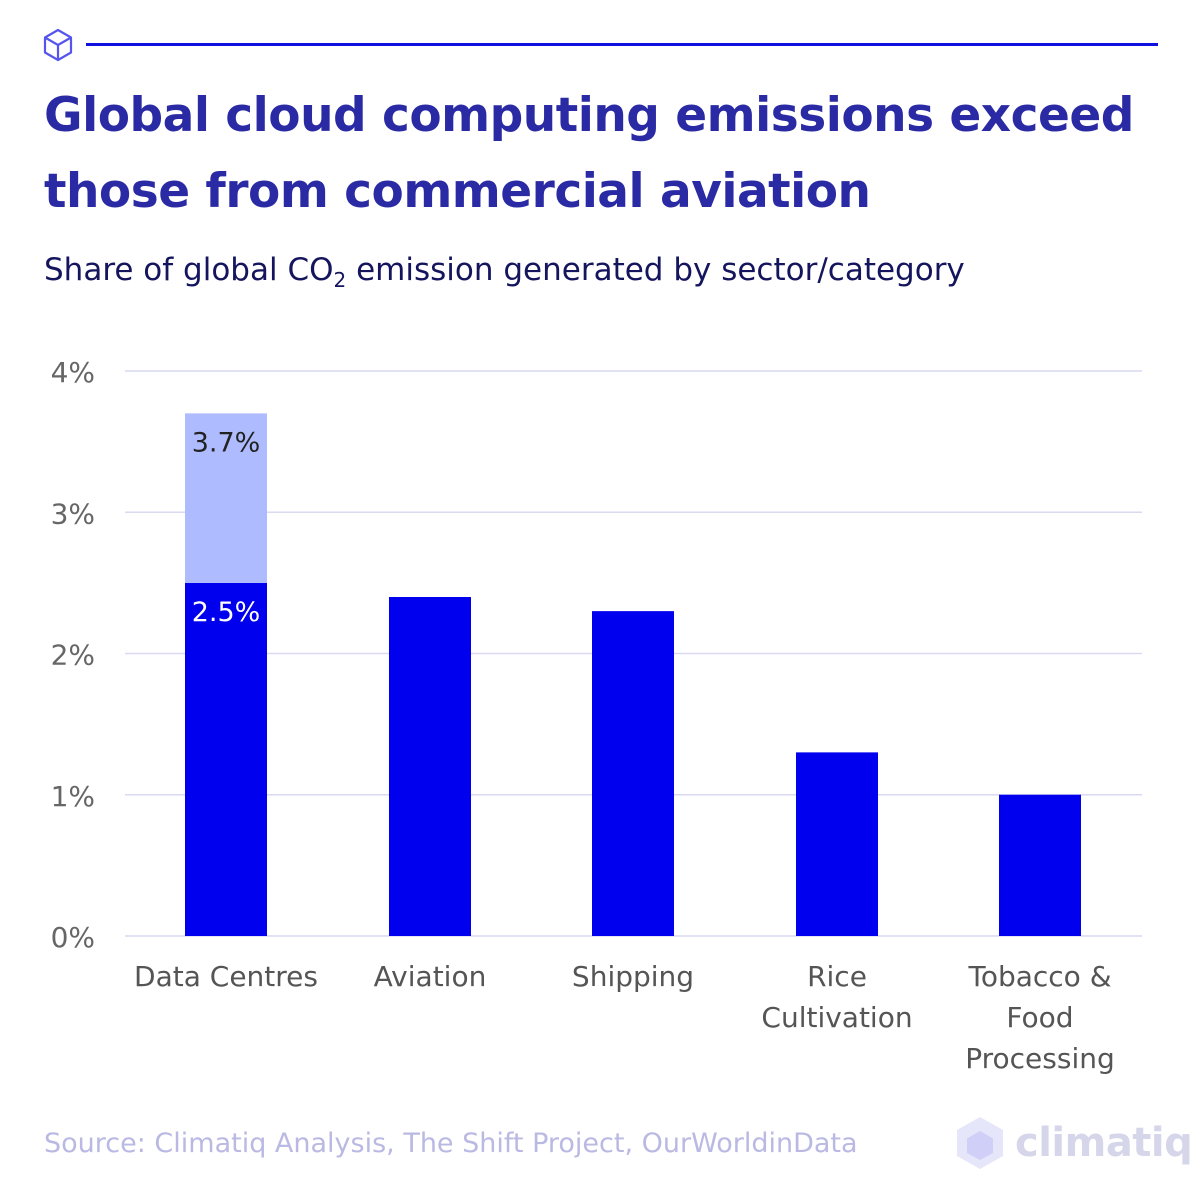  I want to click on x-tick-label: Aviation, so click(430, 976).